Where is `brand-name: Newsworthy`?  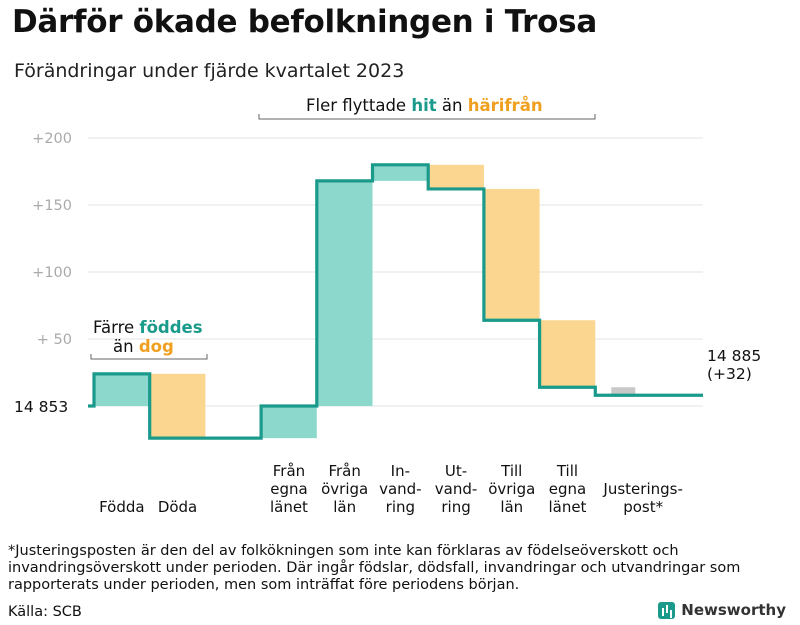 brand-name: Newsworthy is located at coordinates (733, 610).